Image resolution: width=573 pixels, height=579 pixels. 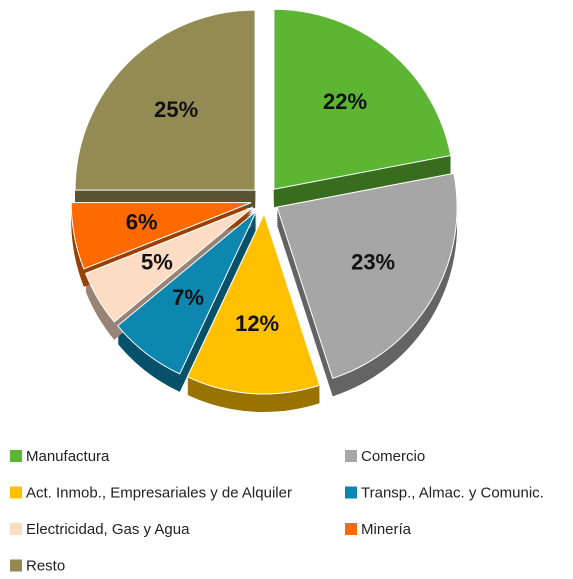 I want to click on legend-label: Electricidad, Gas y Agua, so click(x=108, y=529).